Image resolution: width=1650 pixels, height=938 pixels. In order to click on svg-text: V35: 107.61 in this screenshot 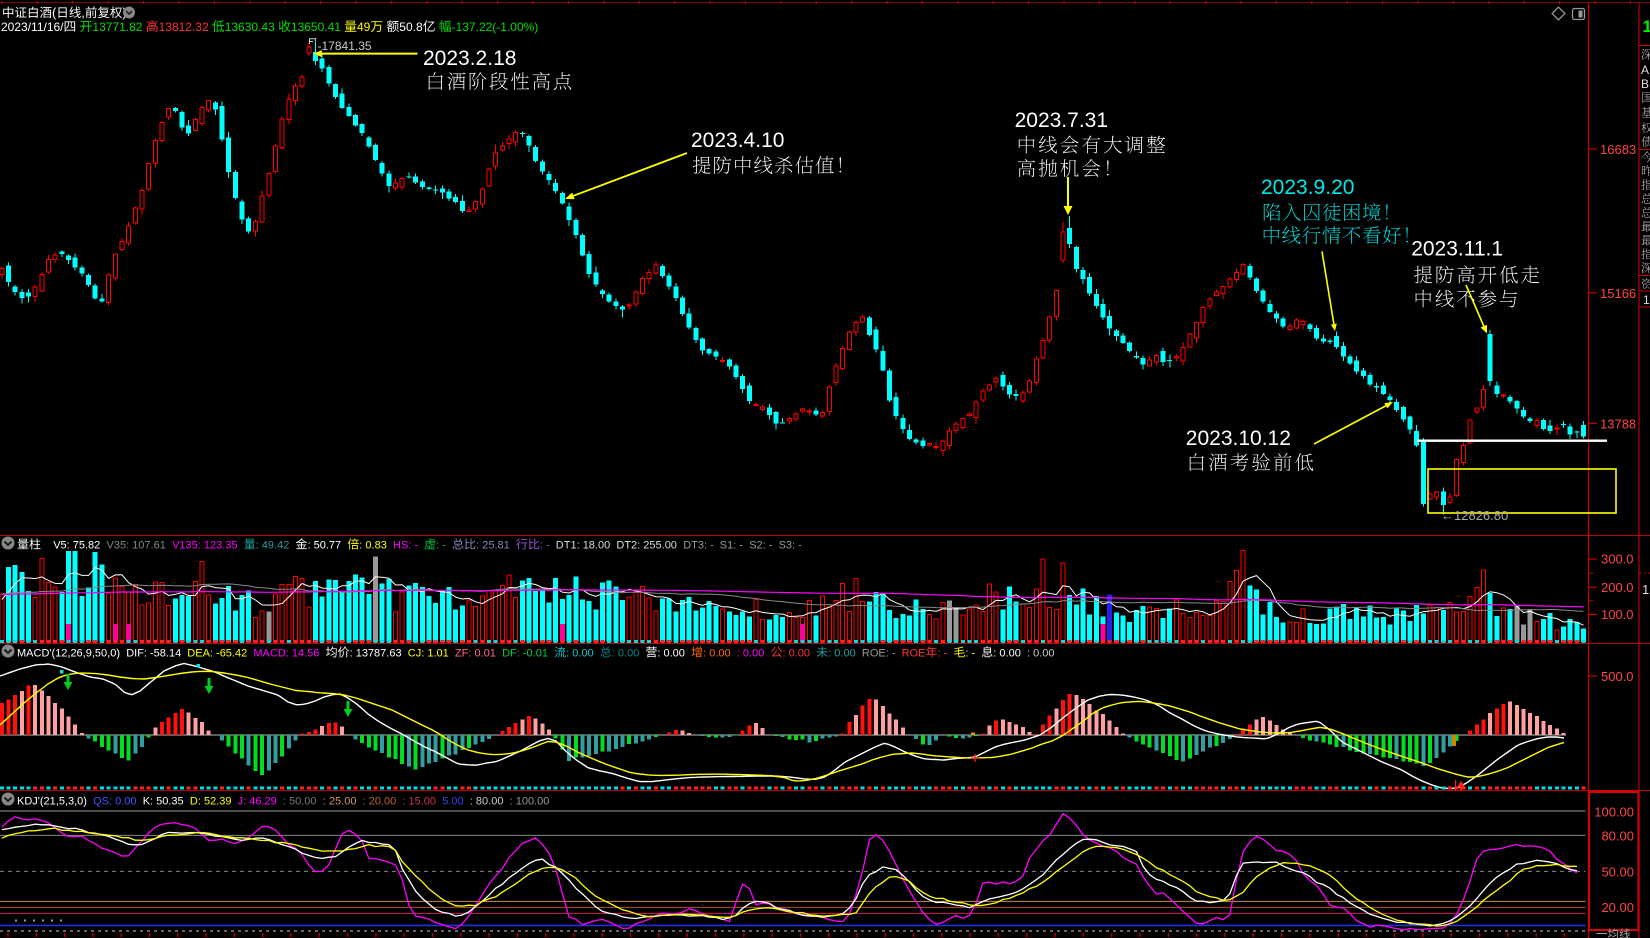, I will do `click(136, 546)`.